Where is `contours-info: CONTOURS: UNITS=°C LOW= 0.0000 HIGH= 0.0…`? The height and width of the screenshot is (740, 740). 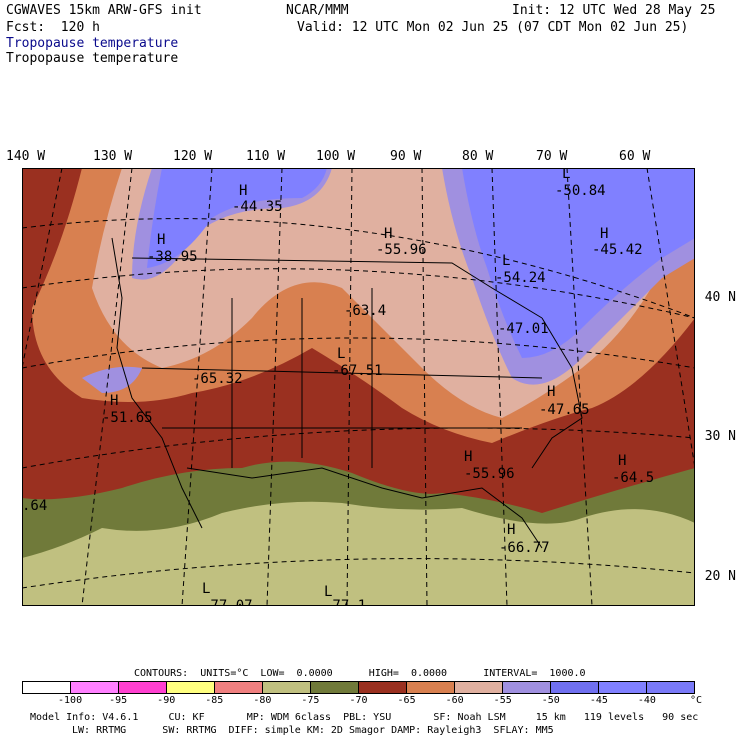 contours-info: CONTOURS: UNITS=°C LOW= 0.0000 HIGH= 0.0… is located at coordinates (360, 673).